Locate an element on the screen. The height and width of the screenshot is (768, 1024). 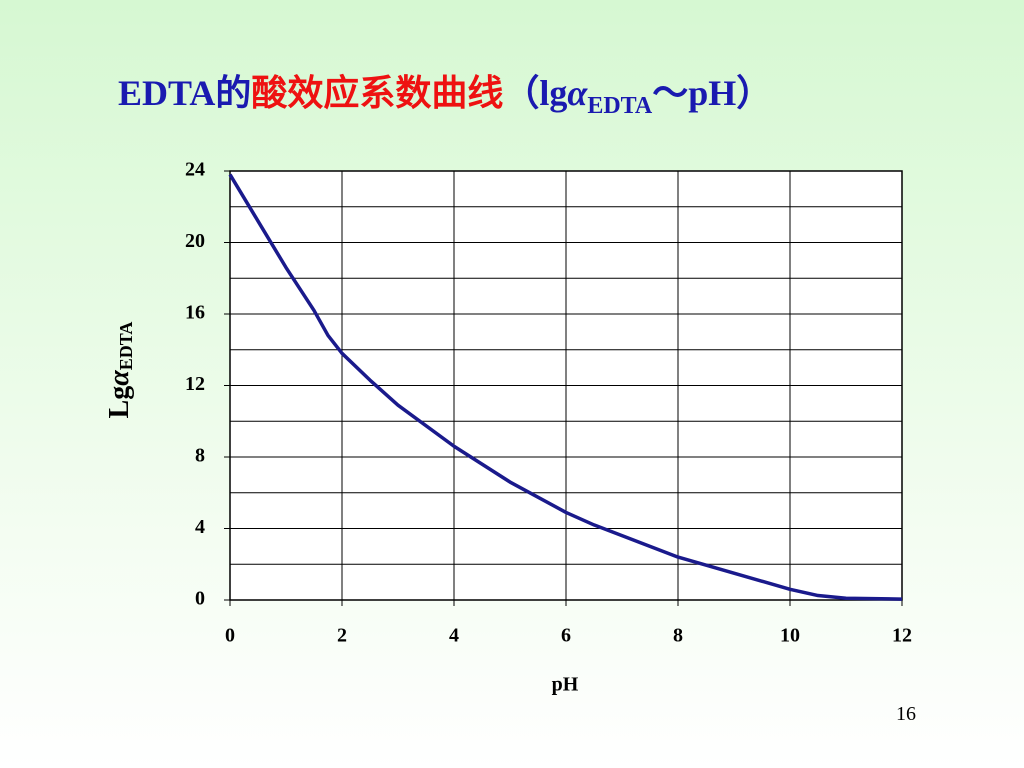
x-tick-label: 8 is located at coordinates (678, 636).